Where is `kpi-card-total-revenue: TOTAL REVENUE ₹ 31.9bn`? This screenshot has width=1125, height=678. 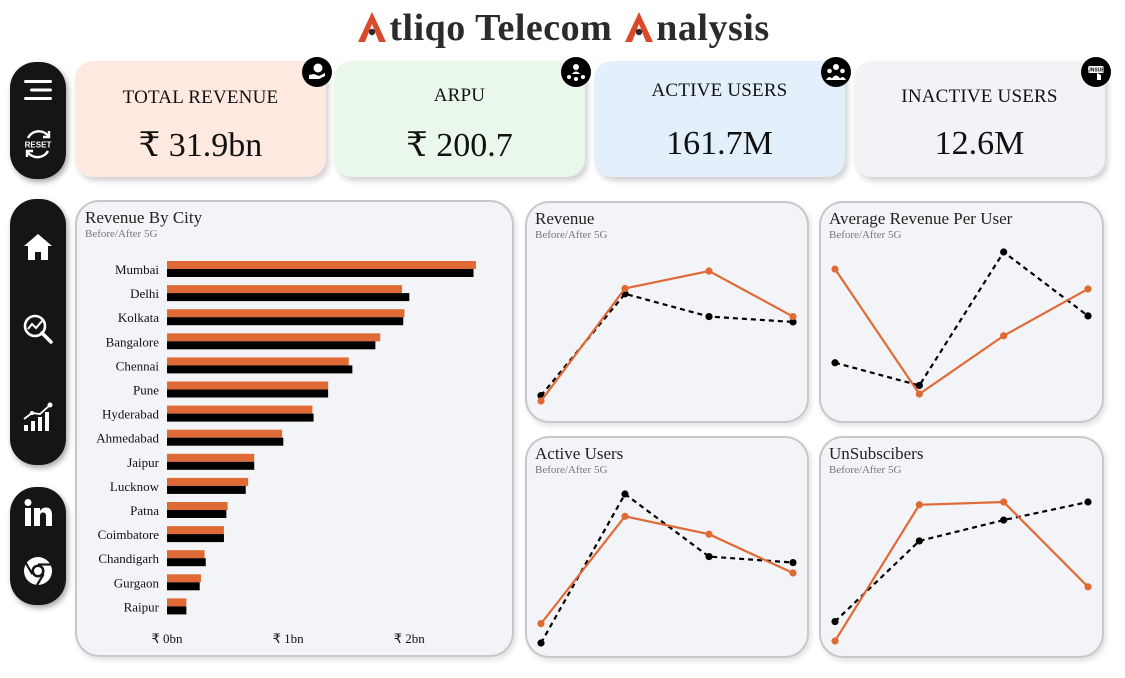
kpi-card-total-revenue: TOTAL REVENUE ₹ 31.9bn is located at coordinates (203, 117).